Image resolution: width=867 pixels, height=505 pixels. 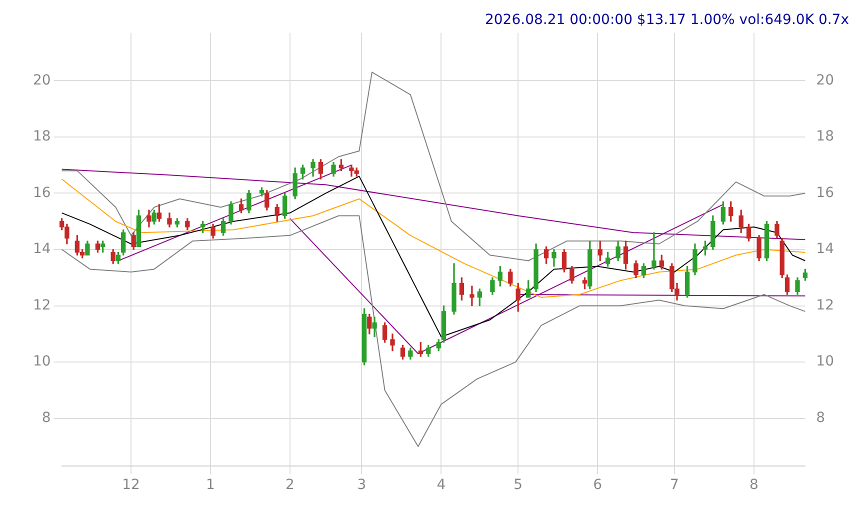 What do you see at coordinates (821, 418) in the screenshot?
I see `y2-tick-label: 8` at bounding box center [821, 418].